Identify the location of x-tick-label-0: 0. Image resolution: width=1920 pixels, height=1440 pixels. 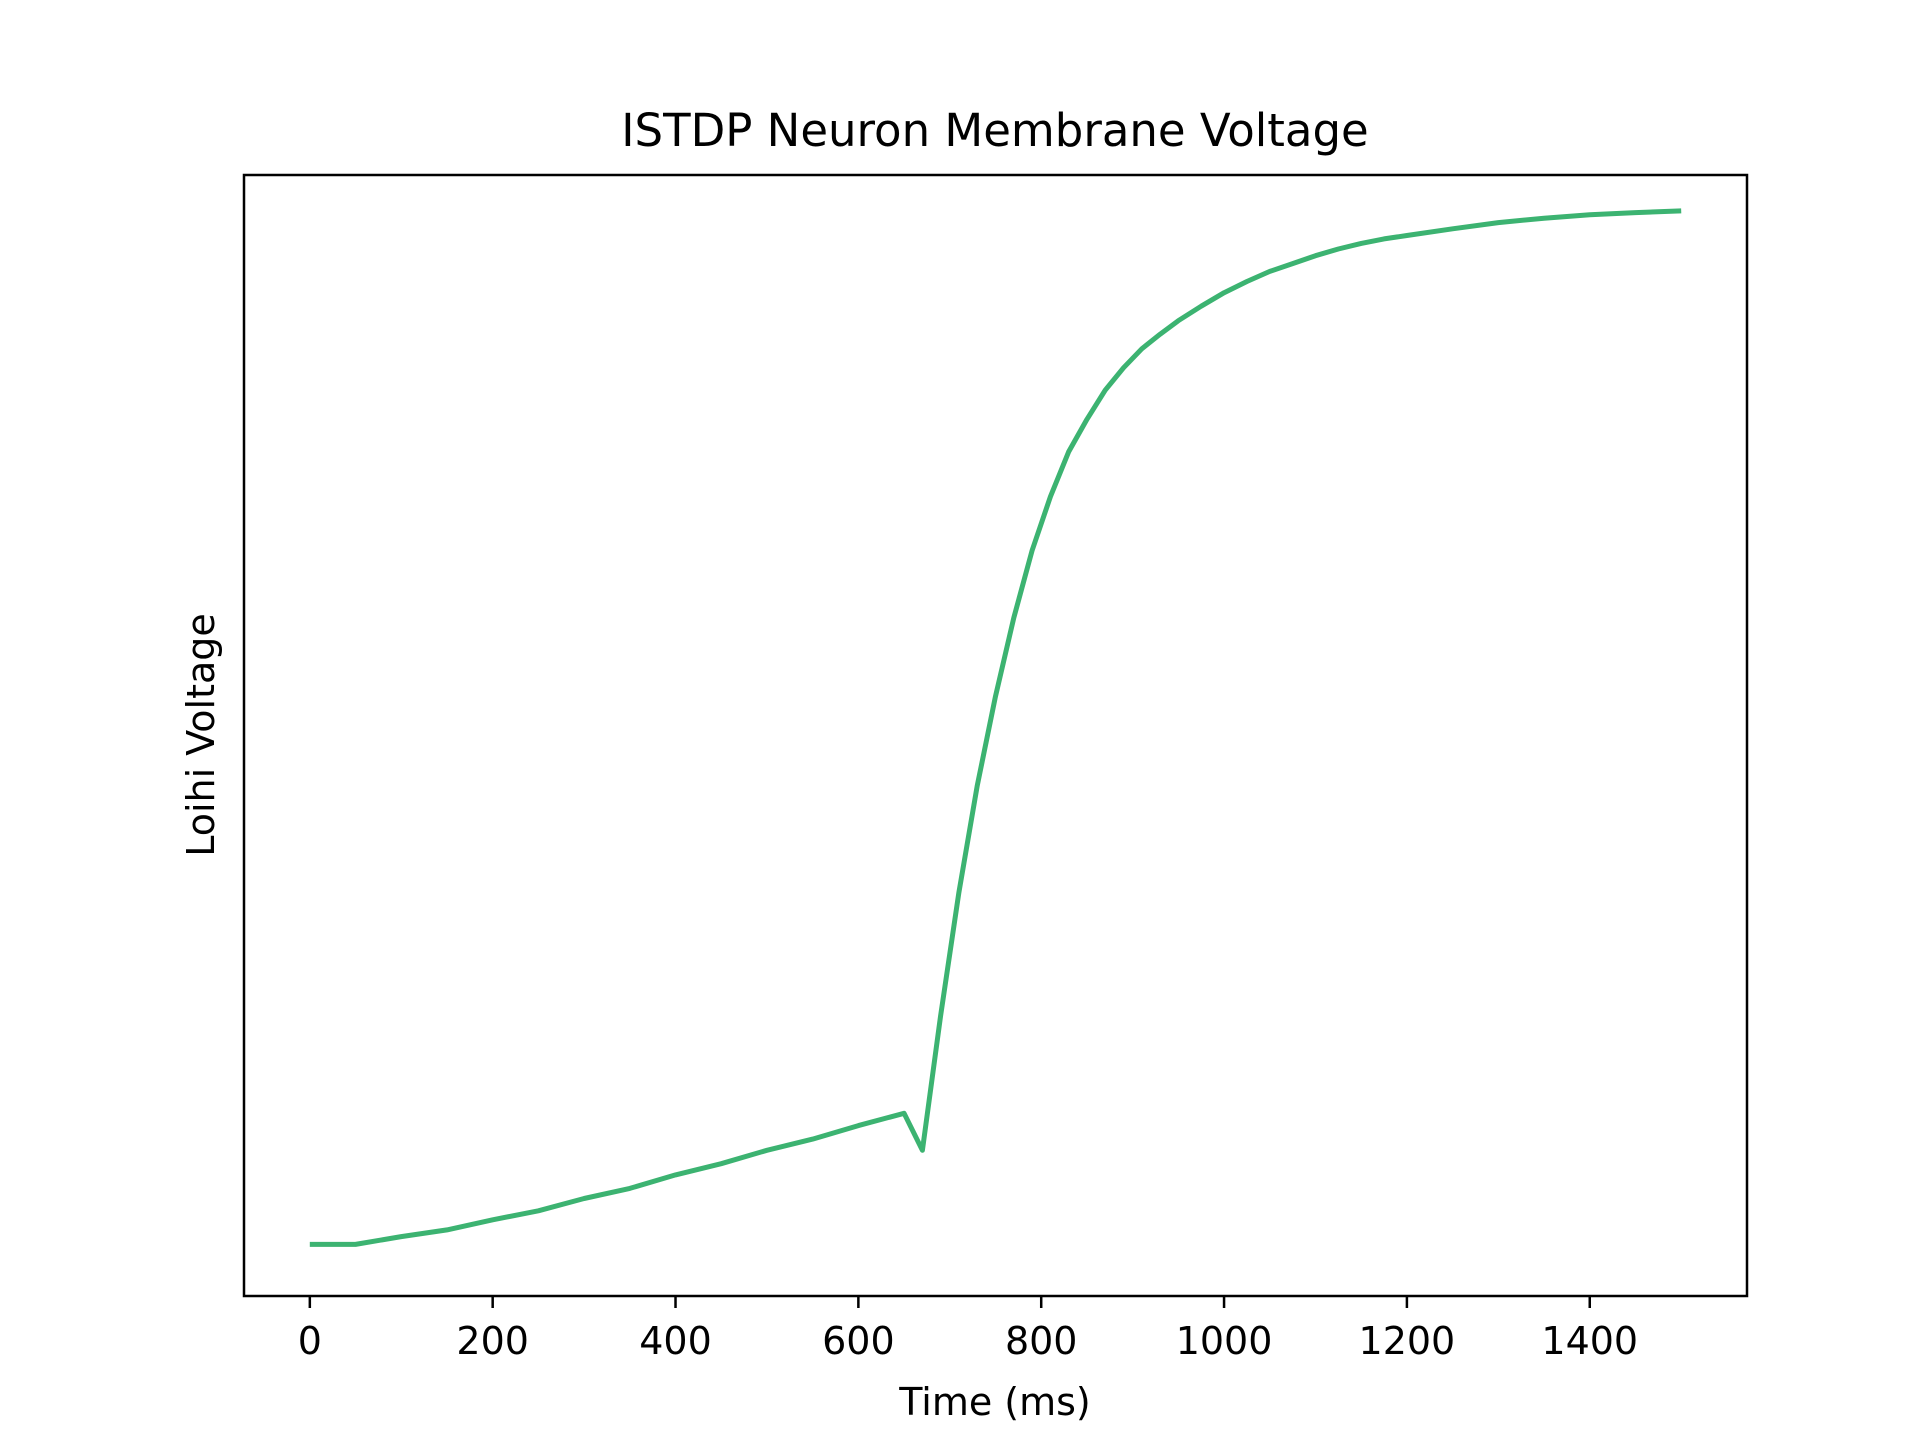
(310, 1341).